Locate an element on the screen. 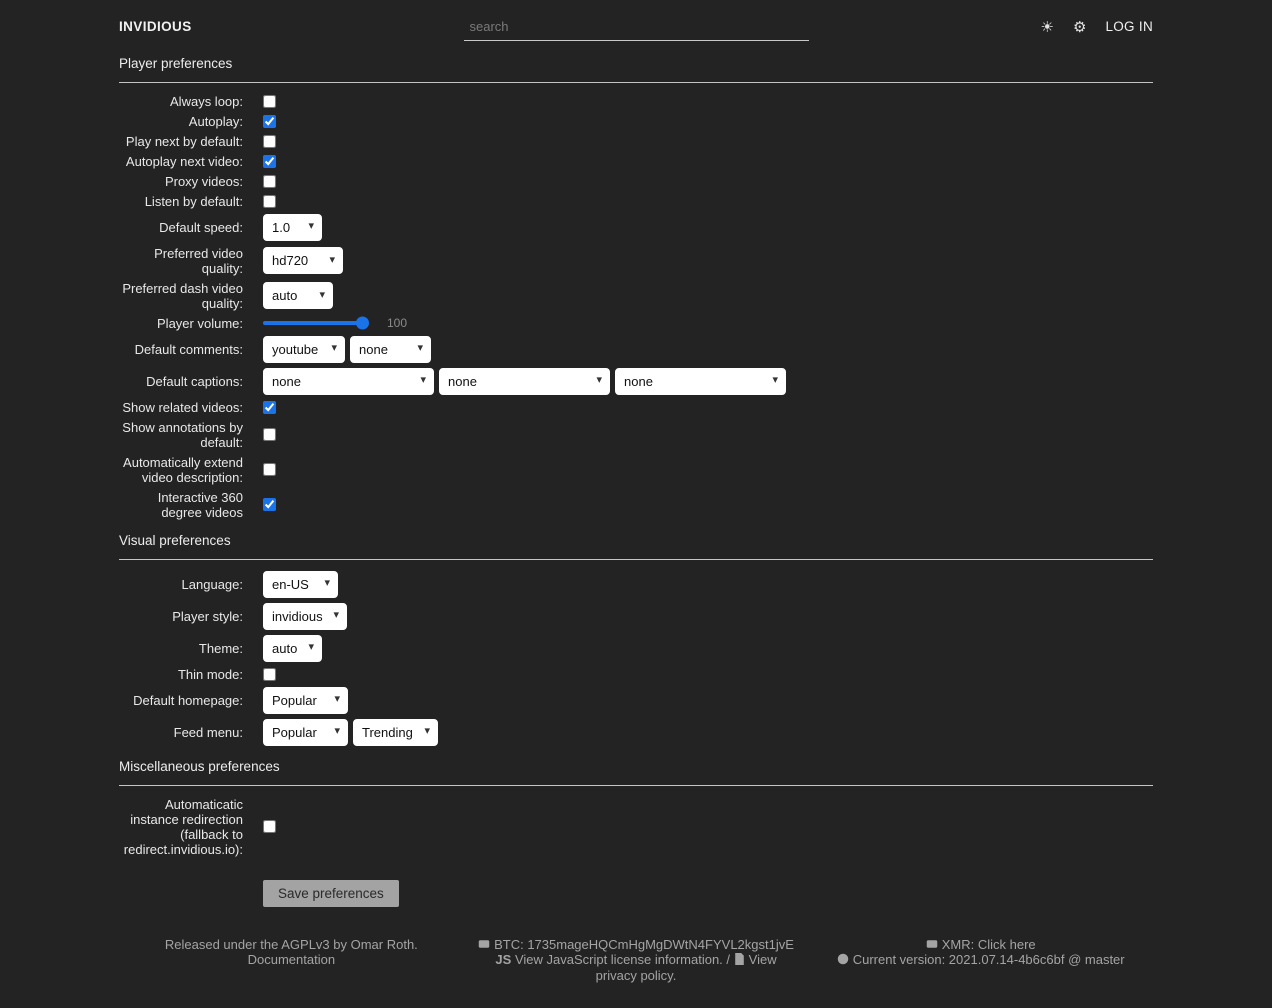  theme-control: auto is located at coordinates (708, 648).